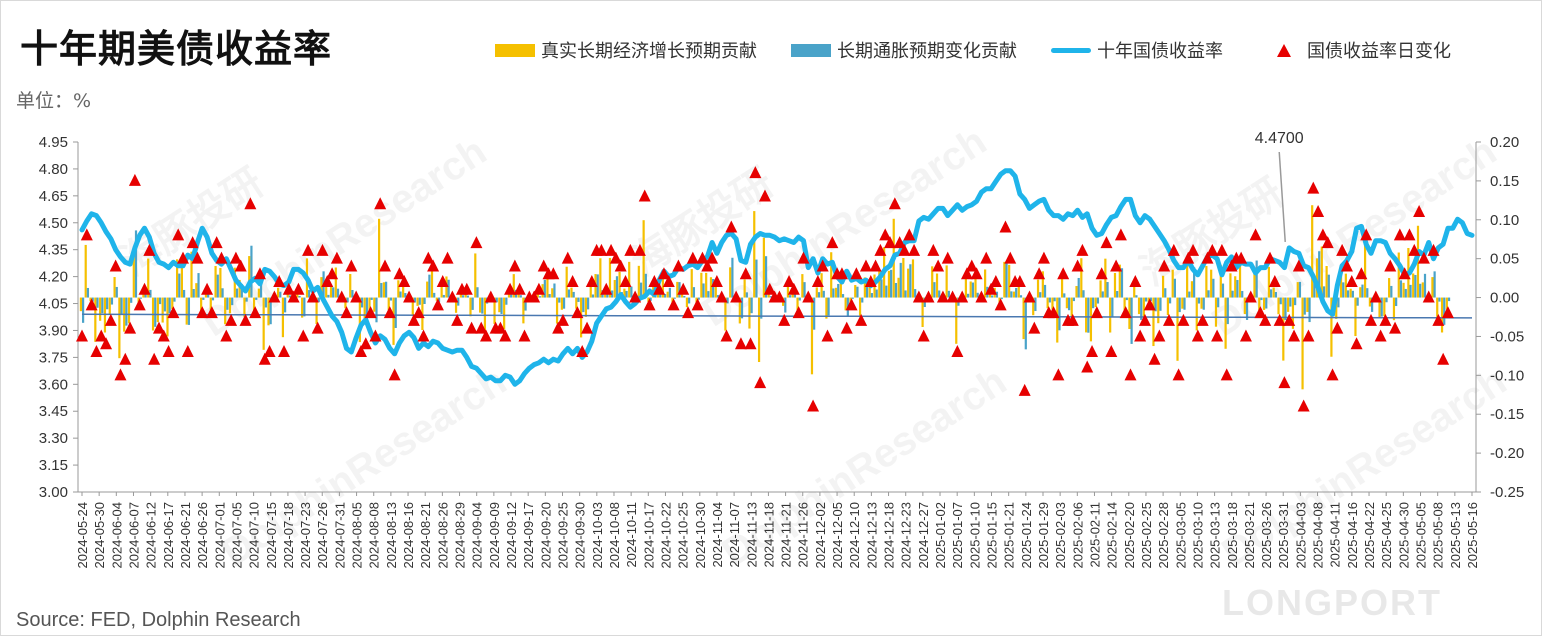  What do you see at coordinates (1332, 602) in the screenshot?
I see `brand-watermark: LONGPORT` at bounding box center [1332, 602].